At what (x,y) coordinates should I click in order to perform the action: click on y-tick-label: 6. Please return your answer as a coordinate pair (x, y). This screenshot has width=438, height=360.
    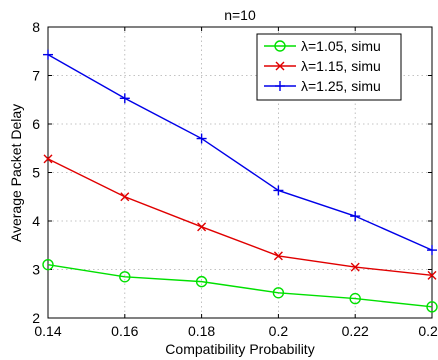
    Looking at the image, I should click on (36, 124).